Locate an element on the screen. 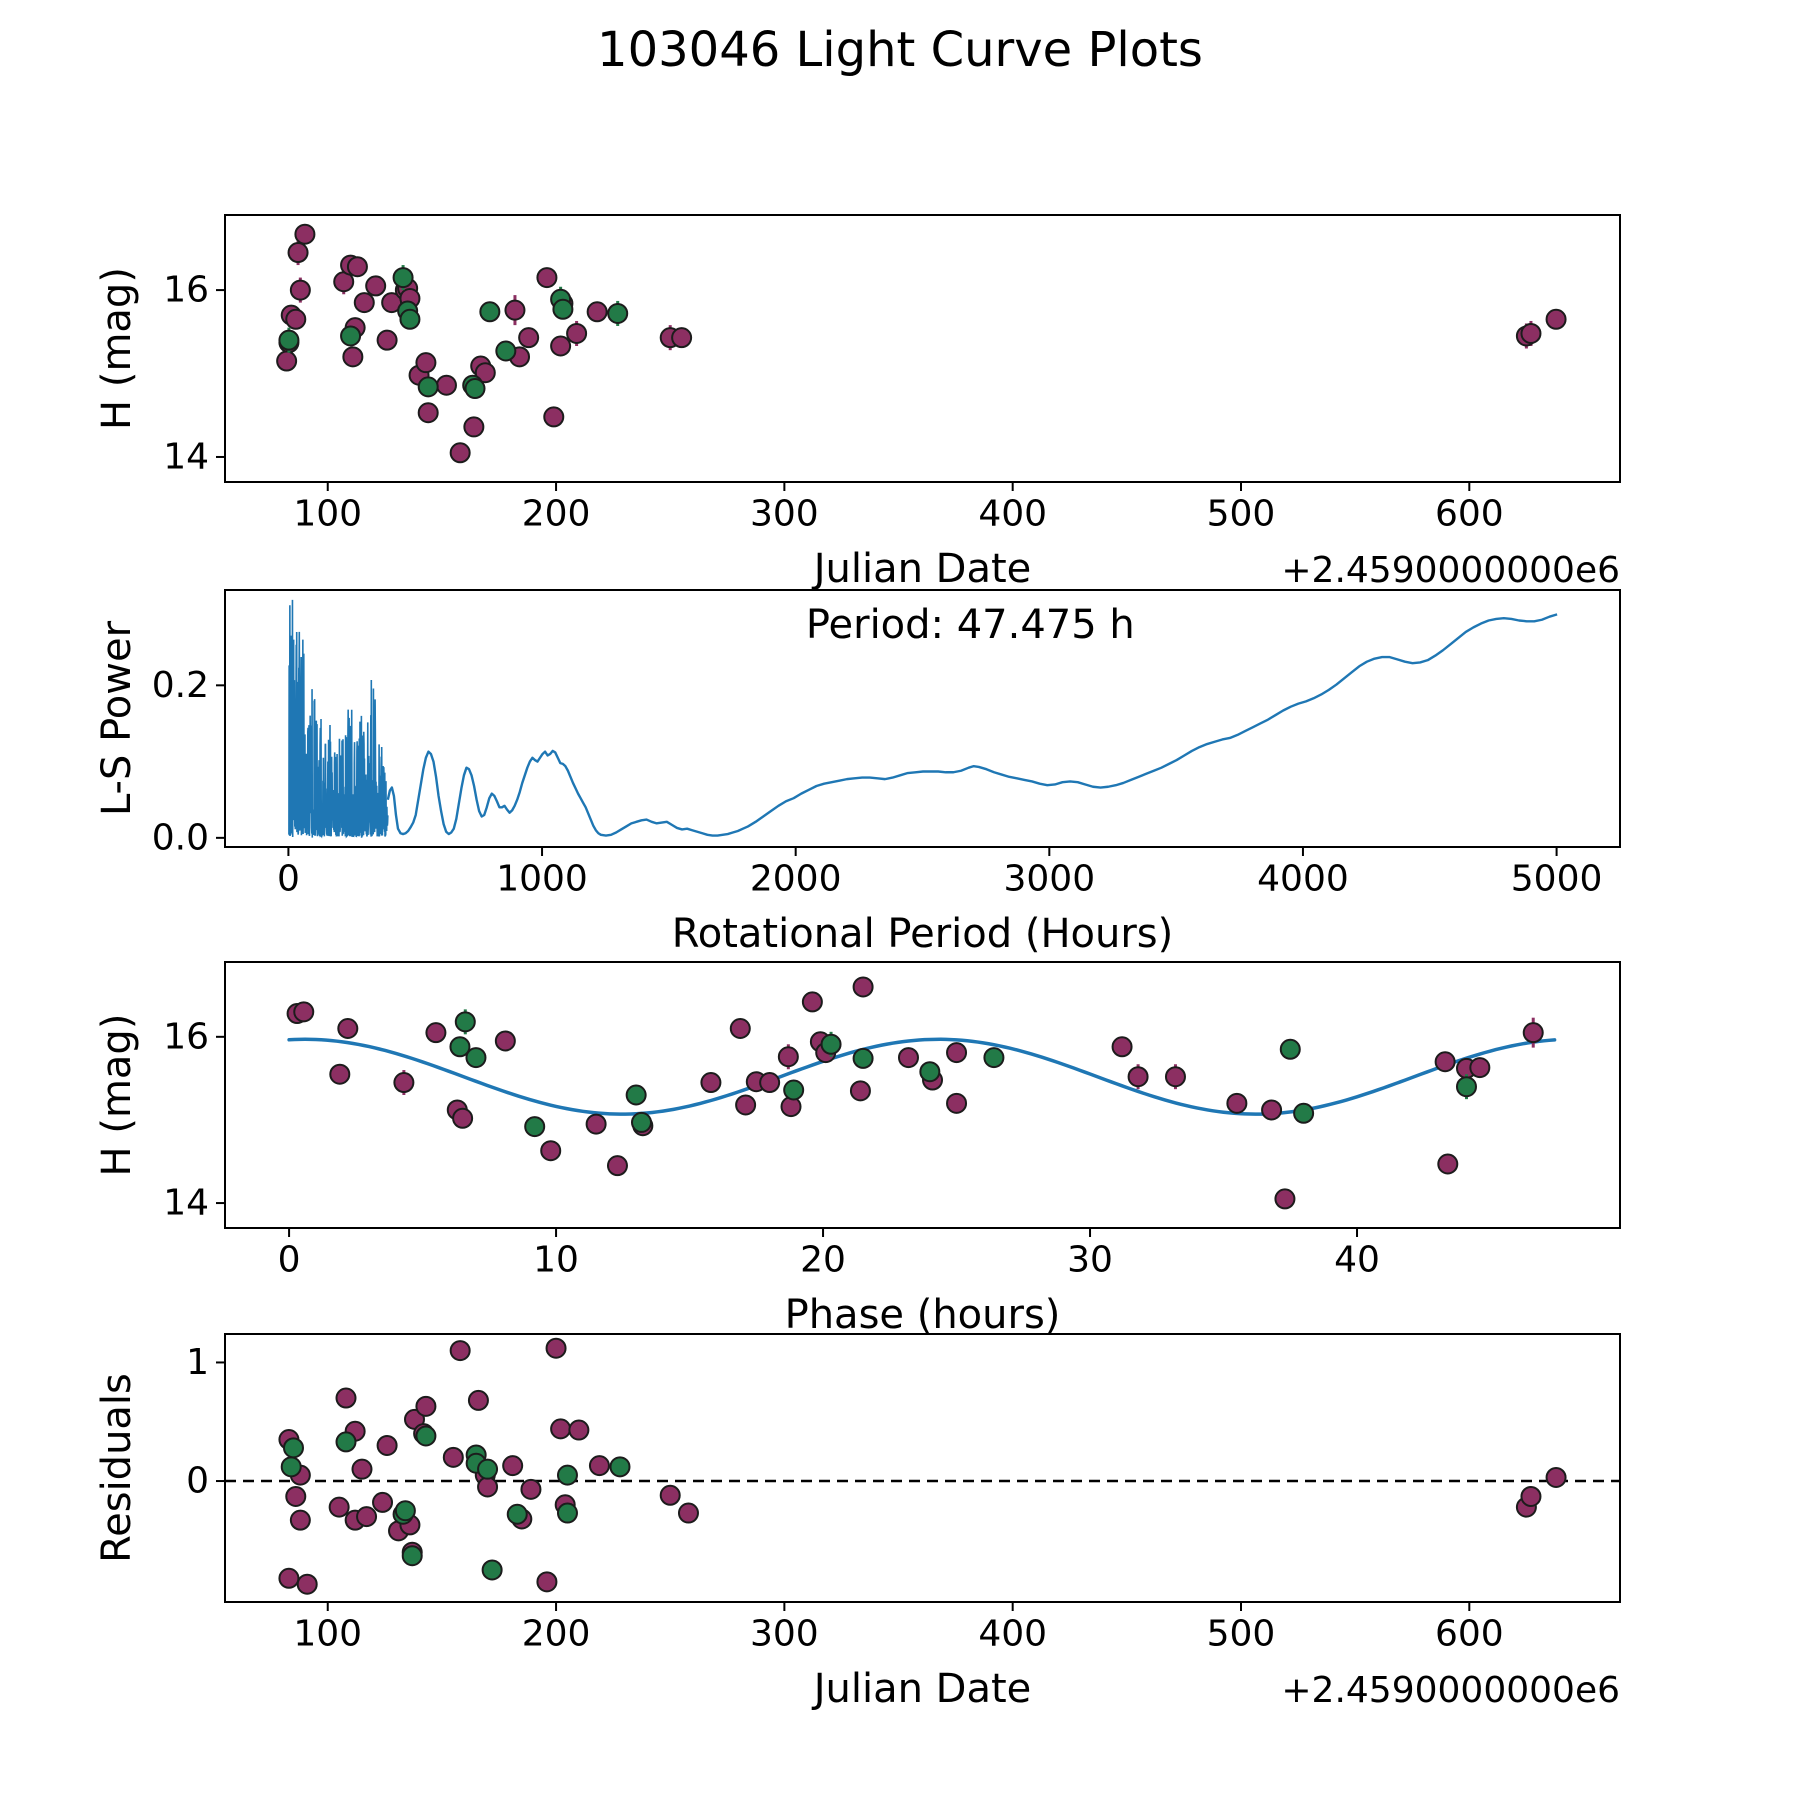 Image resolution: width=1800 pixels, height=1800 pixels. x-tick-label: 40 is located at coordinates (1357, 1260).